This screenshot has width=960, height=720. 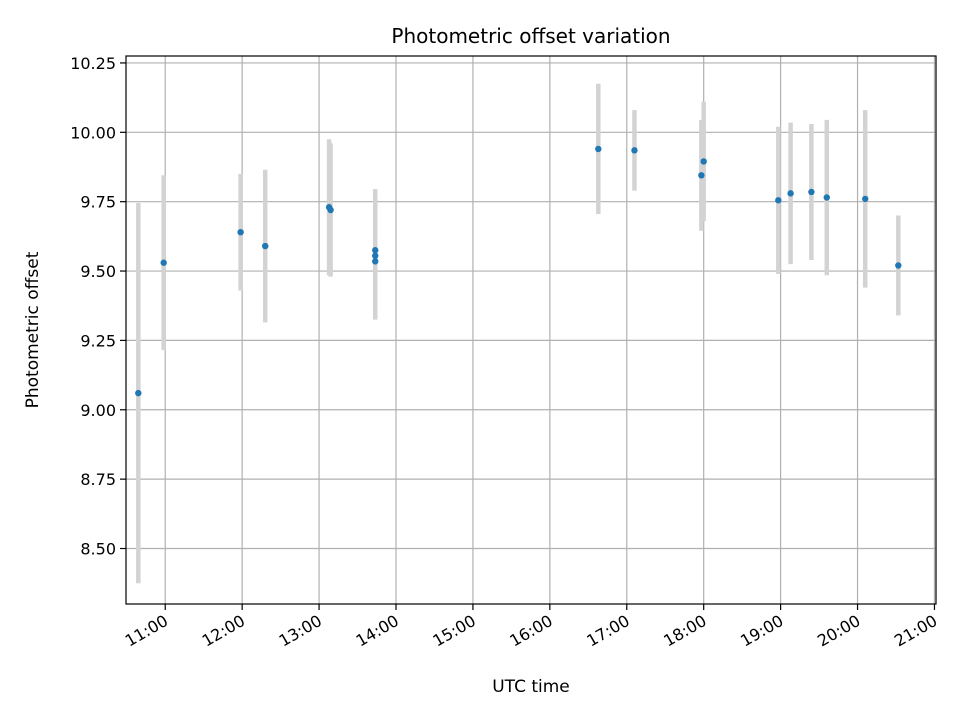 I want to click on y-axis-ticks: 8.50 8.75 9.00 9.25 9.50 9.75 10.00 10.25, so click(x=98, y=306).